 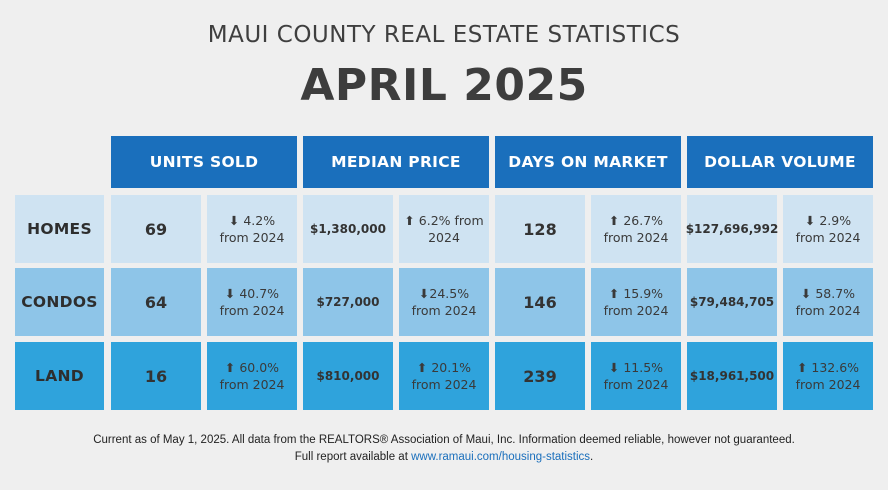 What do you see at coordinates (444, 302) in the screenshot?
I see `condos-price-change: ⬇24.5% from 2024` at bounding box center [444, 302].